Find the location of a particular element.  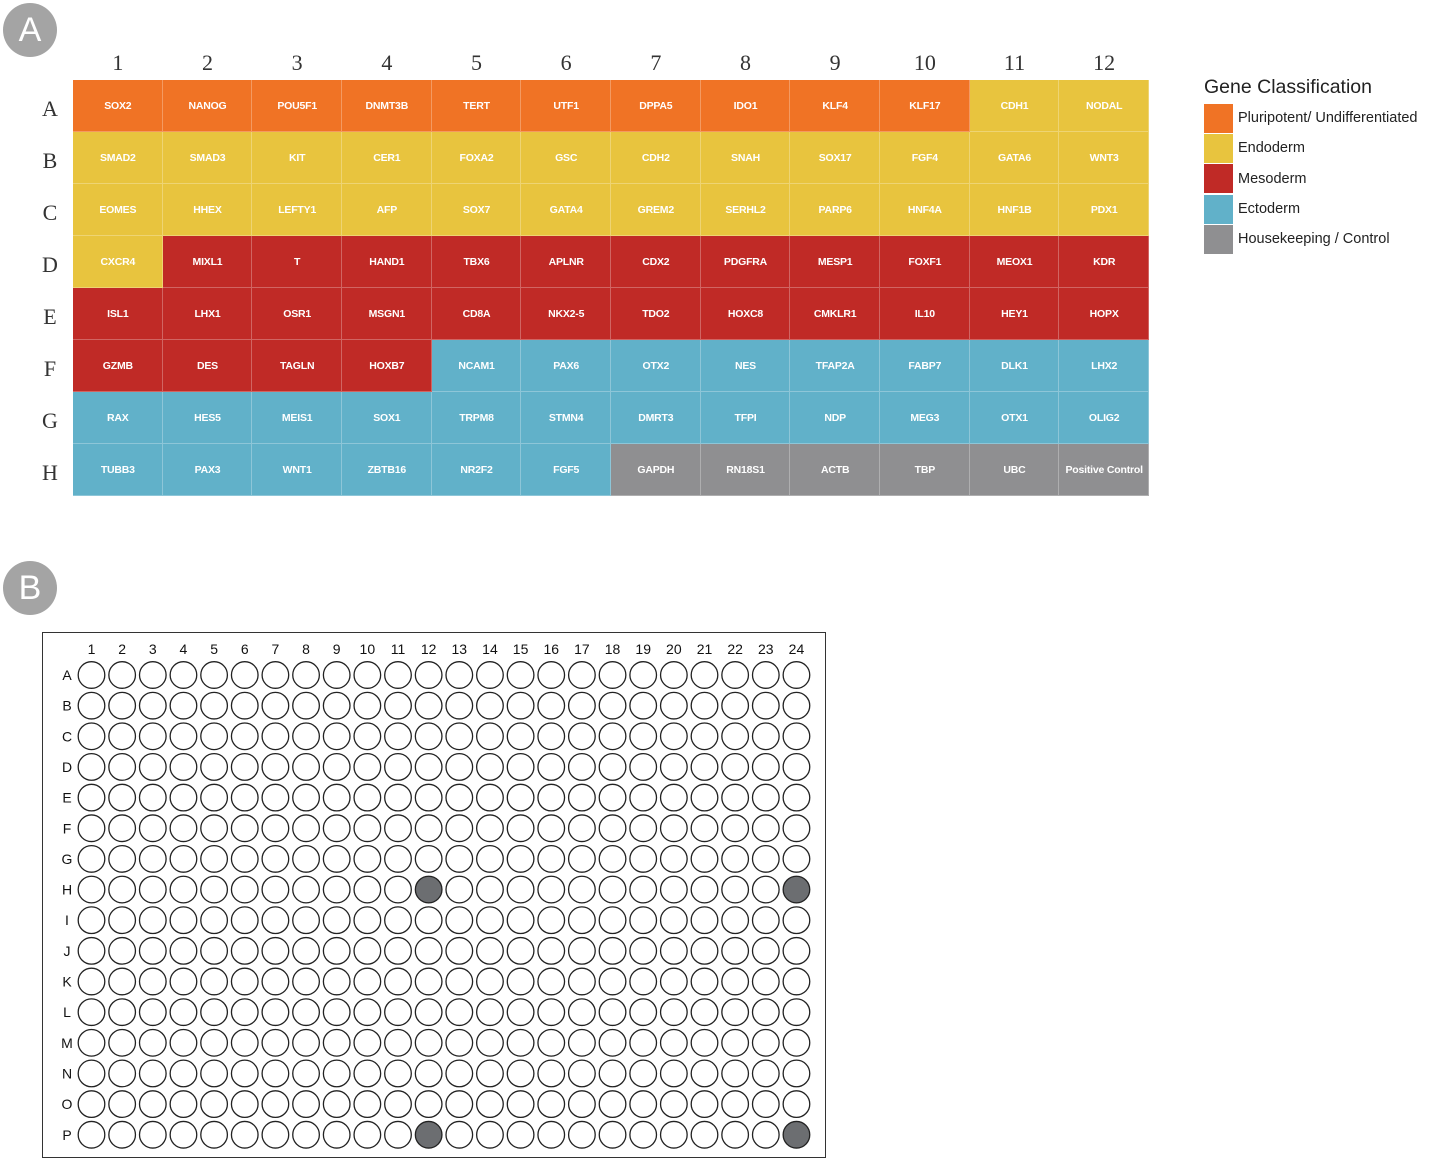

row-label: D is located at coordinates (50, 264).